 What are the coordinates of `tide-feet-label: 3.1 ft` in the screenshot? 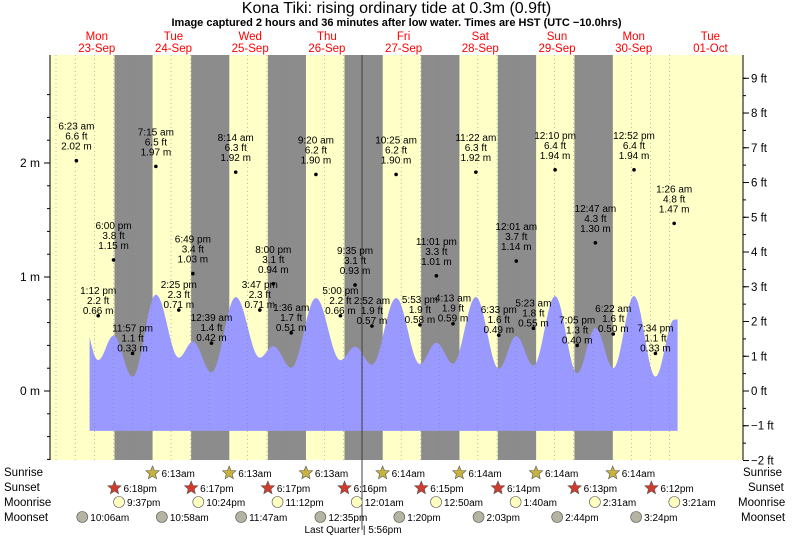 It's located at (273, 260).